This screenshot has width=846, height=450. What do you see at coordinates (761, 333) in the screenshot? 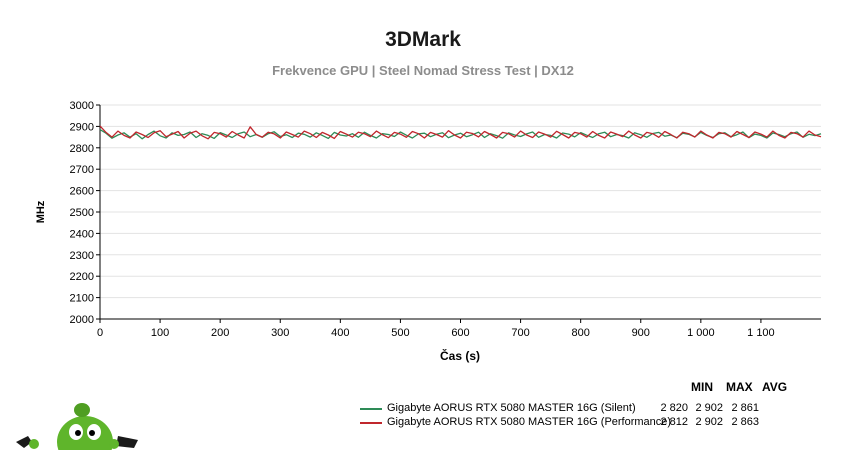
I see `x-tick-label: 1 100` at bounding box center [761, 333].